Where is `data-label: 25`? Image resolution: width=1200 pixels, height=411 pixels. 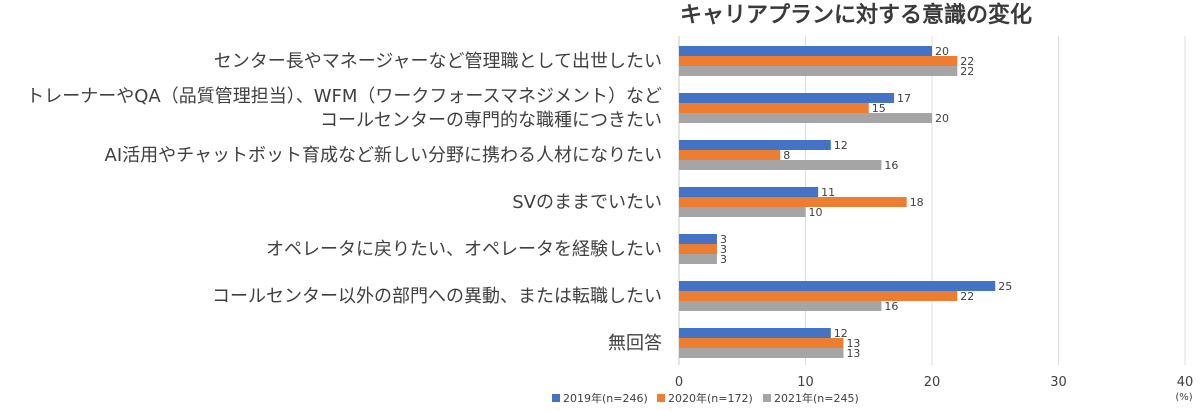
data-label: 25 is located at coordinates (1005, 286).